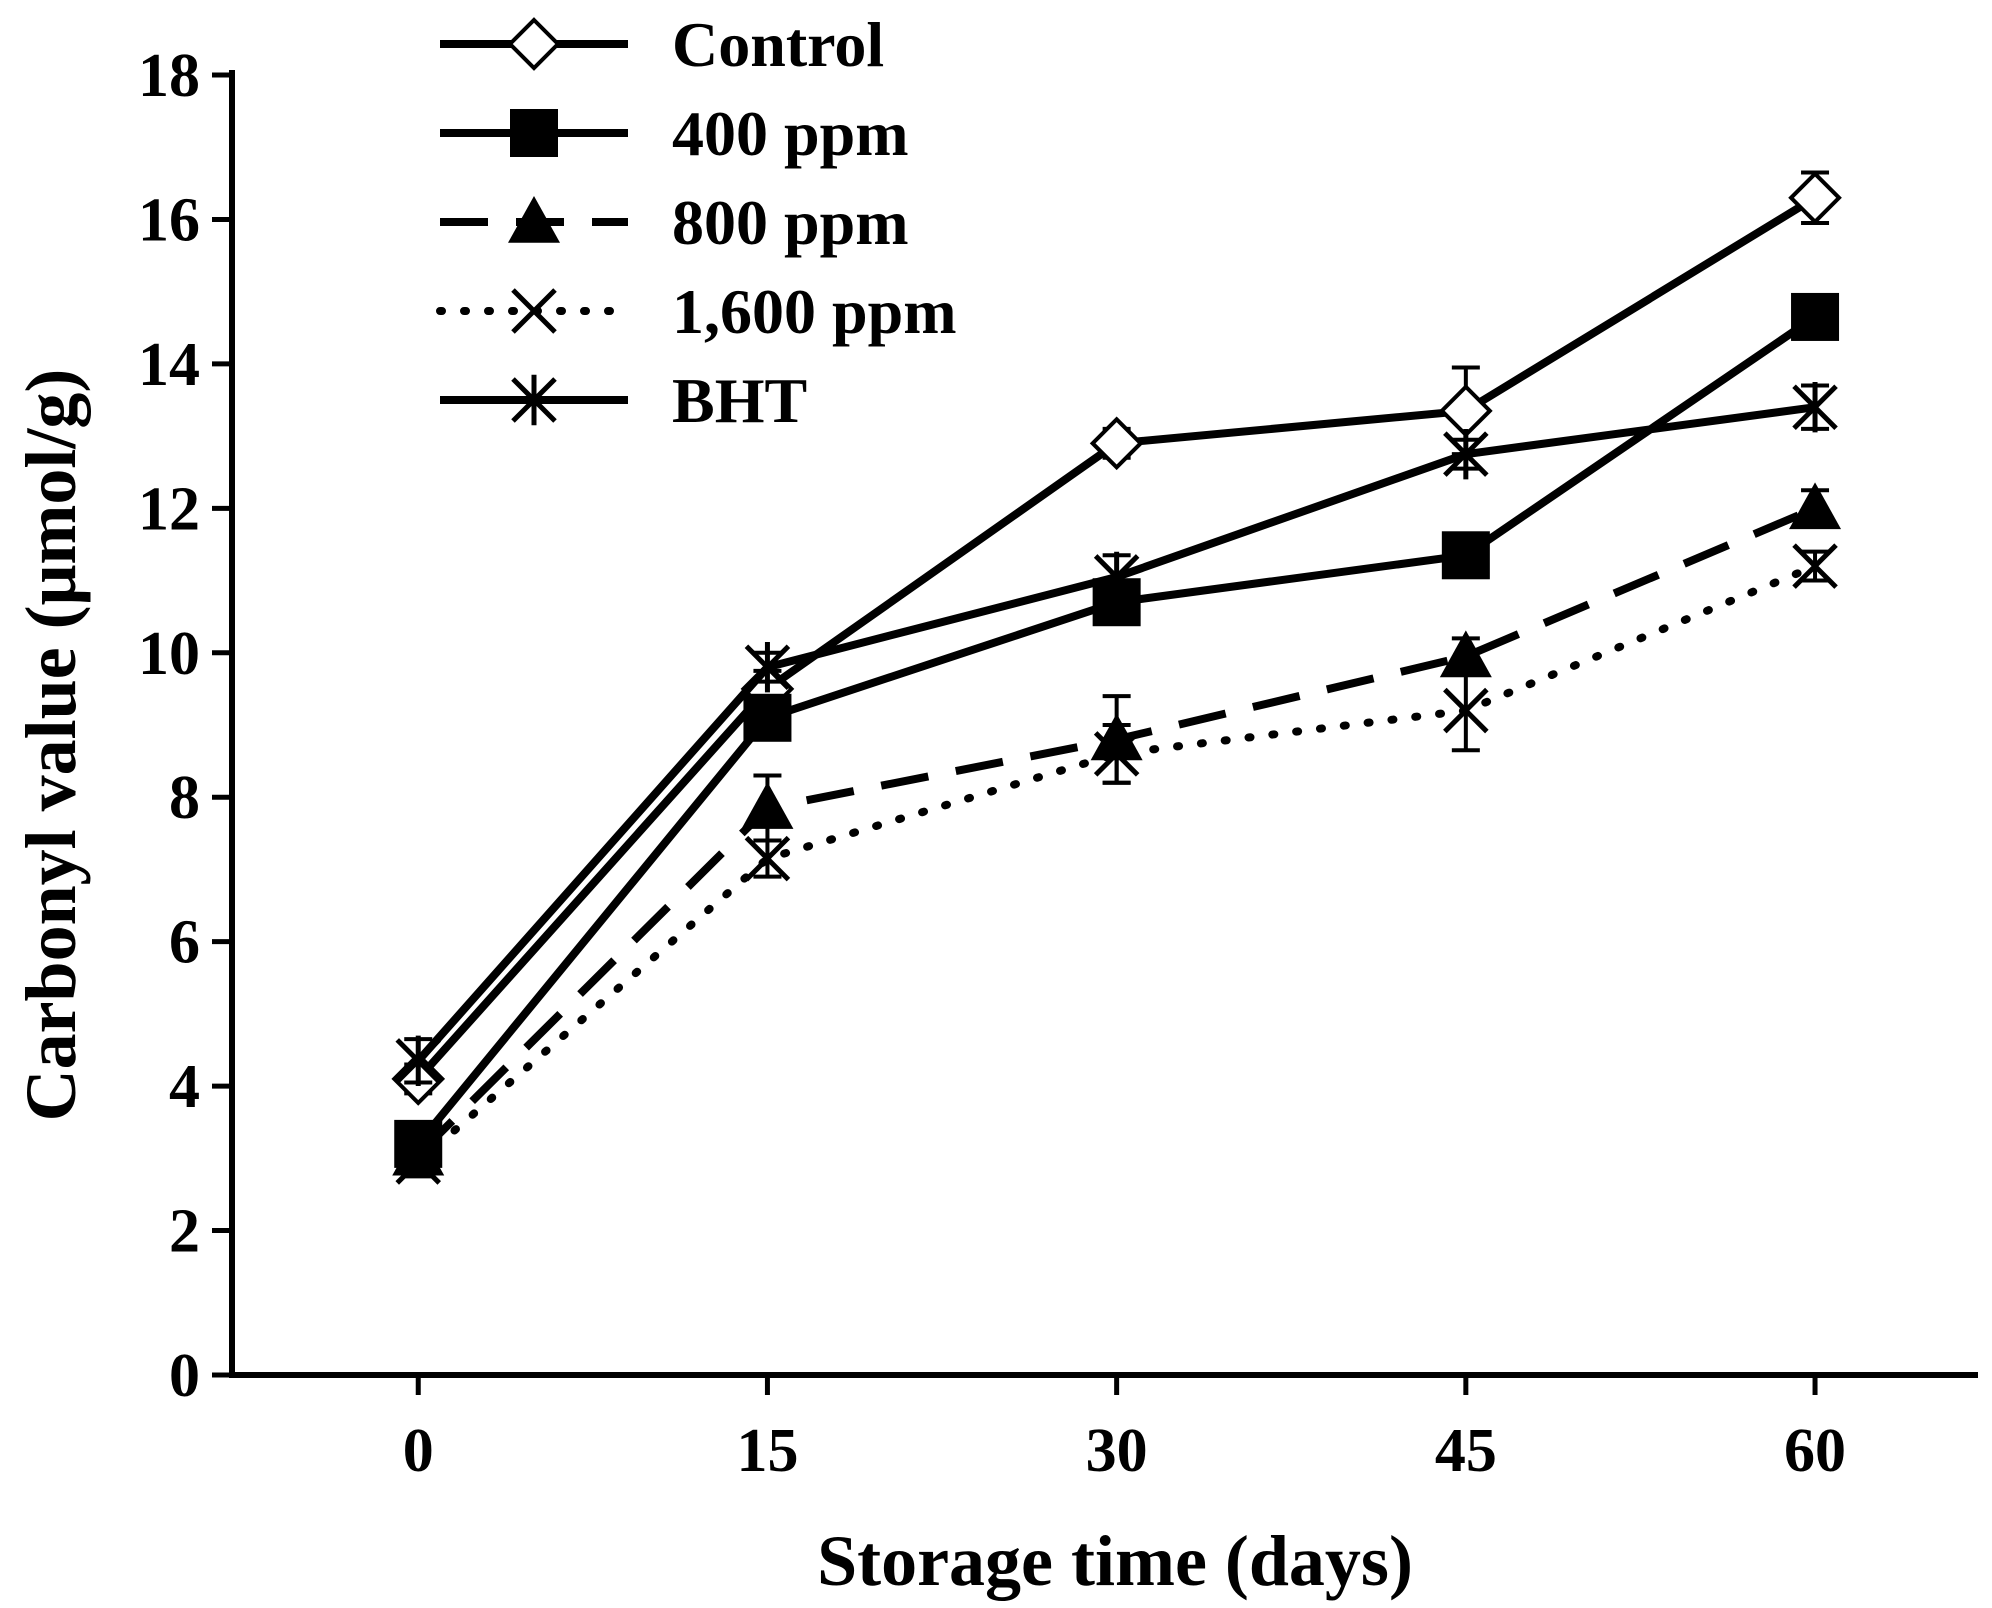 Image resolution: width=1992 pixels, height=1608 pixels. What do you see at coordinates (1466, 1451) in the screenshot?
I see `x-tick-label: 45` at bounding box center [1466, 1451].